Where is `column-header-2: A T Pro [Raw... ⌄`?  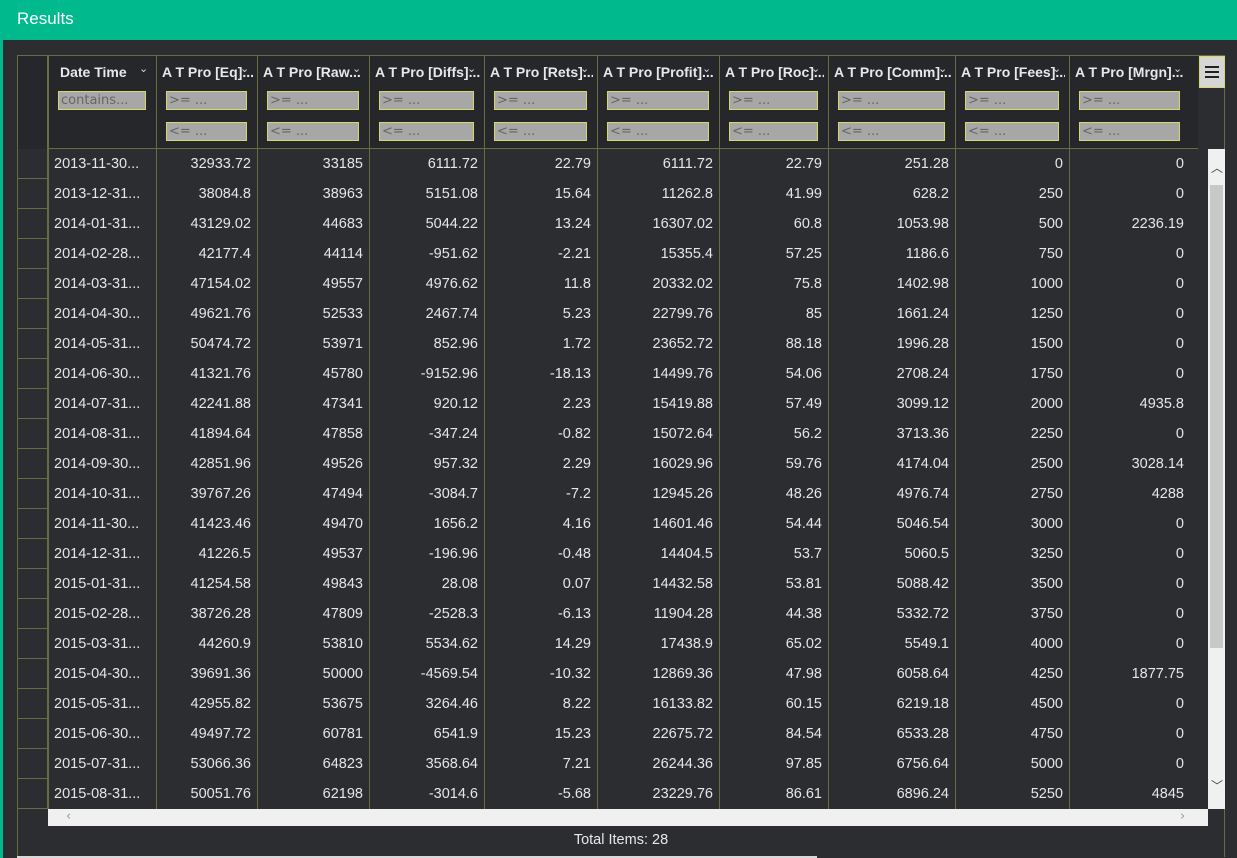
column-header-2: A T Pro [Raw... ⌄ is located at coordinates (313, 102).